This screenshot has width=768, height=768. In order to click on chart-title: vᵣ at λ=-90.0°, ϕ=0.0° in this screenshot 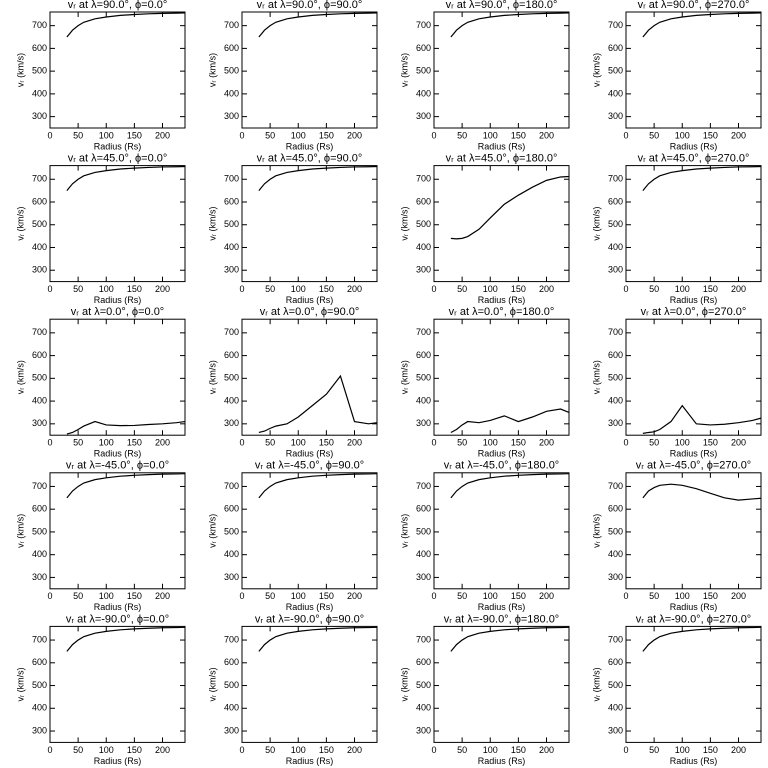, I will do `click(117, 619)`.